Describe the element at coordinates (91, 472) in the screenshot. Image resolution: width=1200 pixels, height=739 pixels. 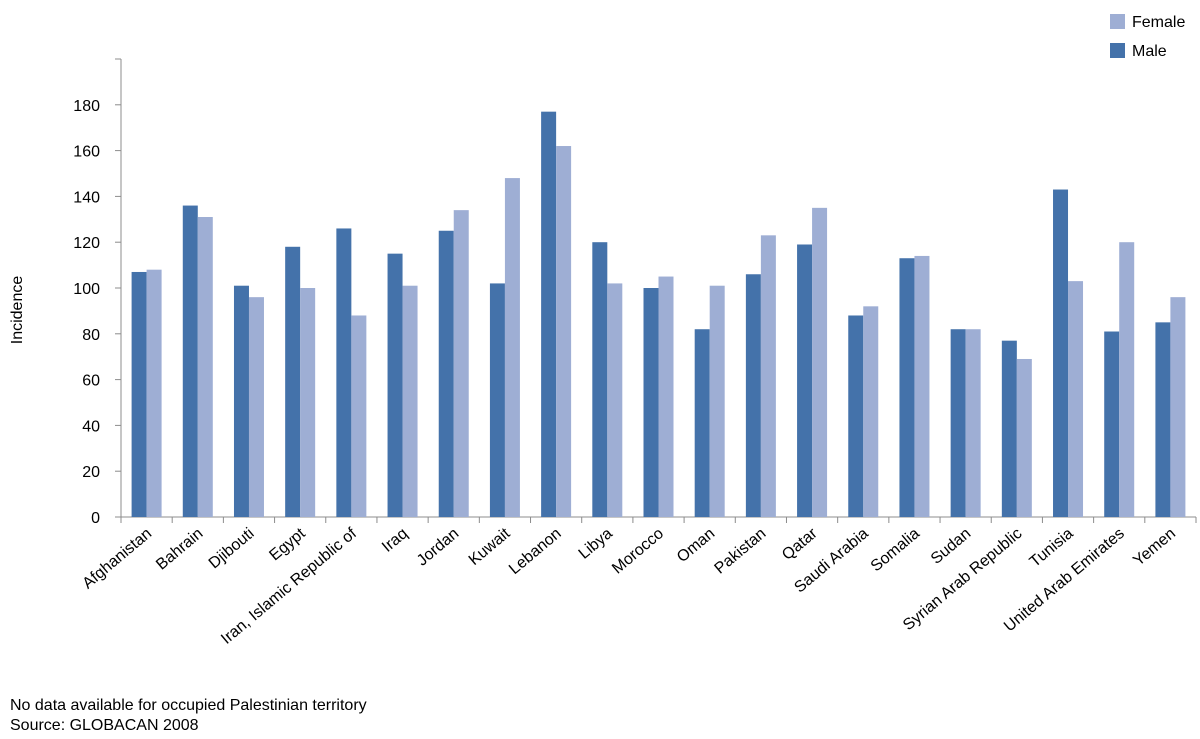
I see `y-tick-label-20: 20` at that location.